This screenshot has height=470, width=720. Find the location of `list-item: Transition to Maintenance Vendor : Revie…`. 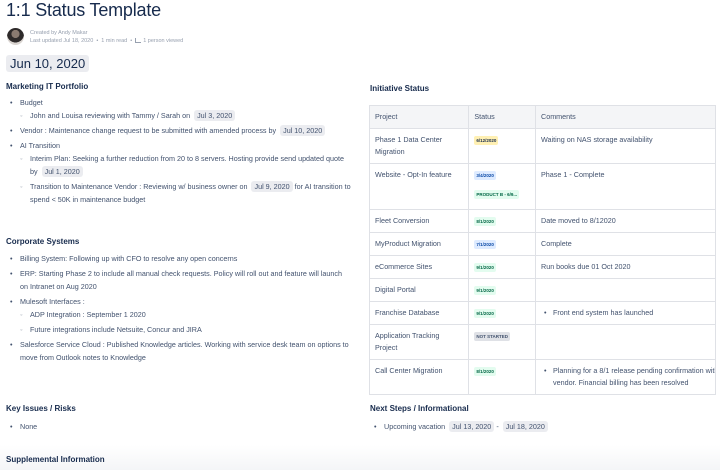

list-item: Transition to Maintenance Vendor : Revie… is located at coordinates (178, 193).